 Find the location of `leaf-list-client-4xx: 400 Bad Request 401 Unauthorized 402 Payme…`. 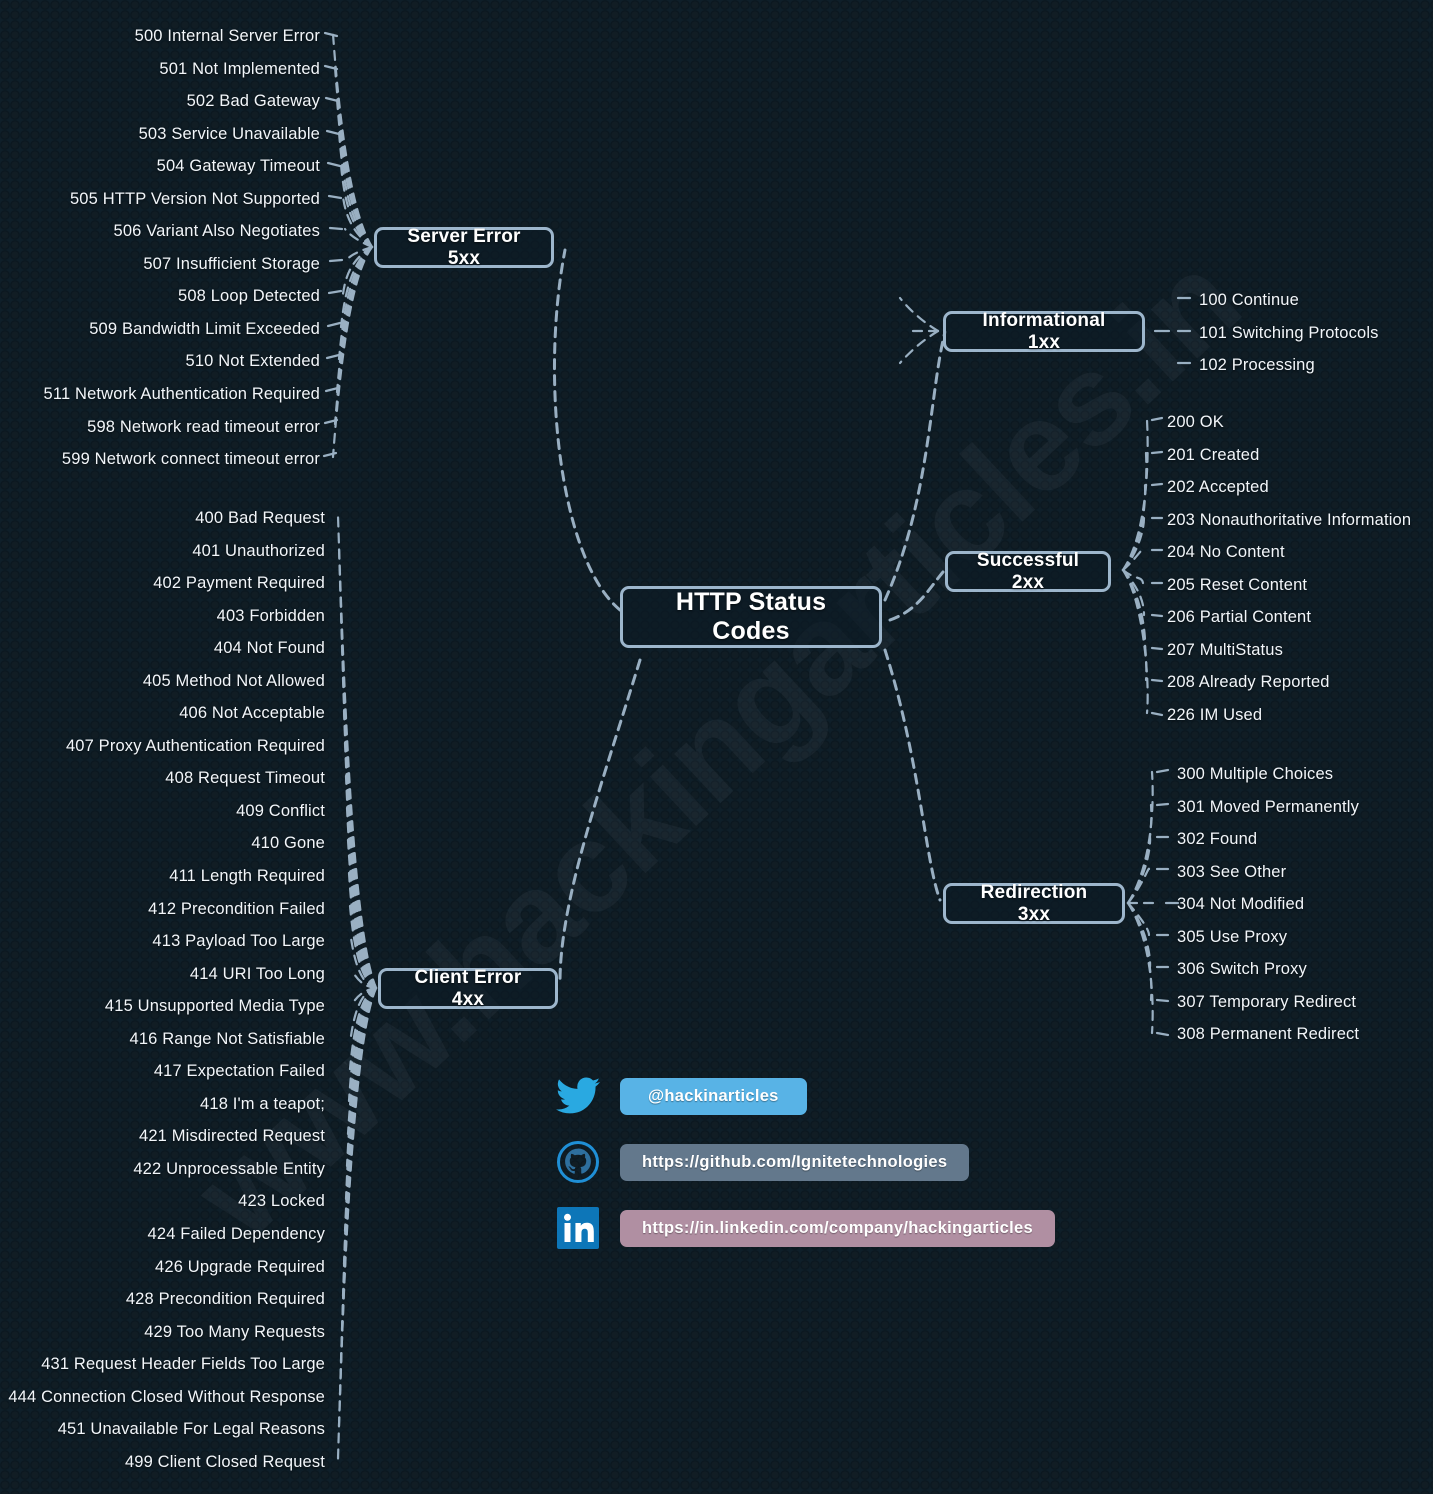

leaf-list-client-4xx: 400 Bad Request 401 Unauthorized 402 Payme… is located at coordinates (162, 990).